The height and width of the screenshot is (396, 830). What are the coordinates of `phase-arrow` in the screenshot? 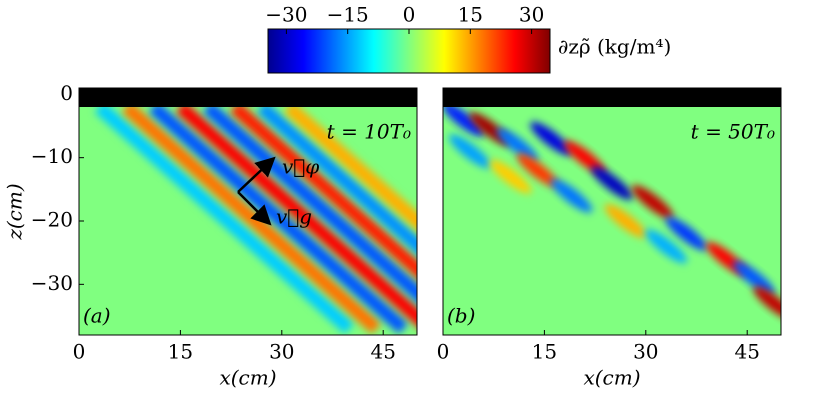 It's located at (256, 174).